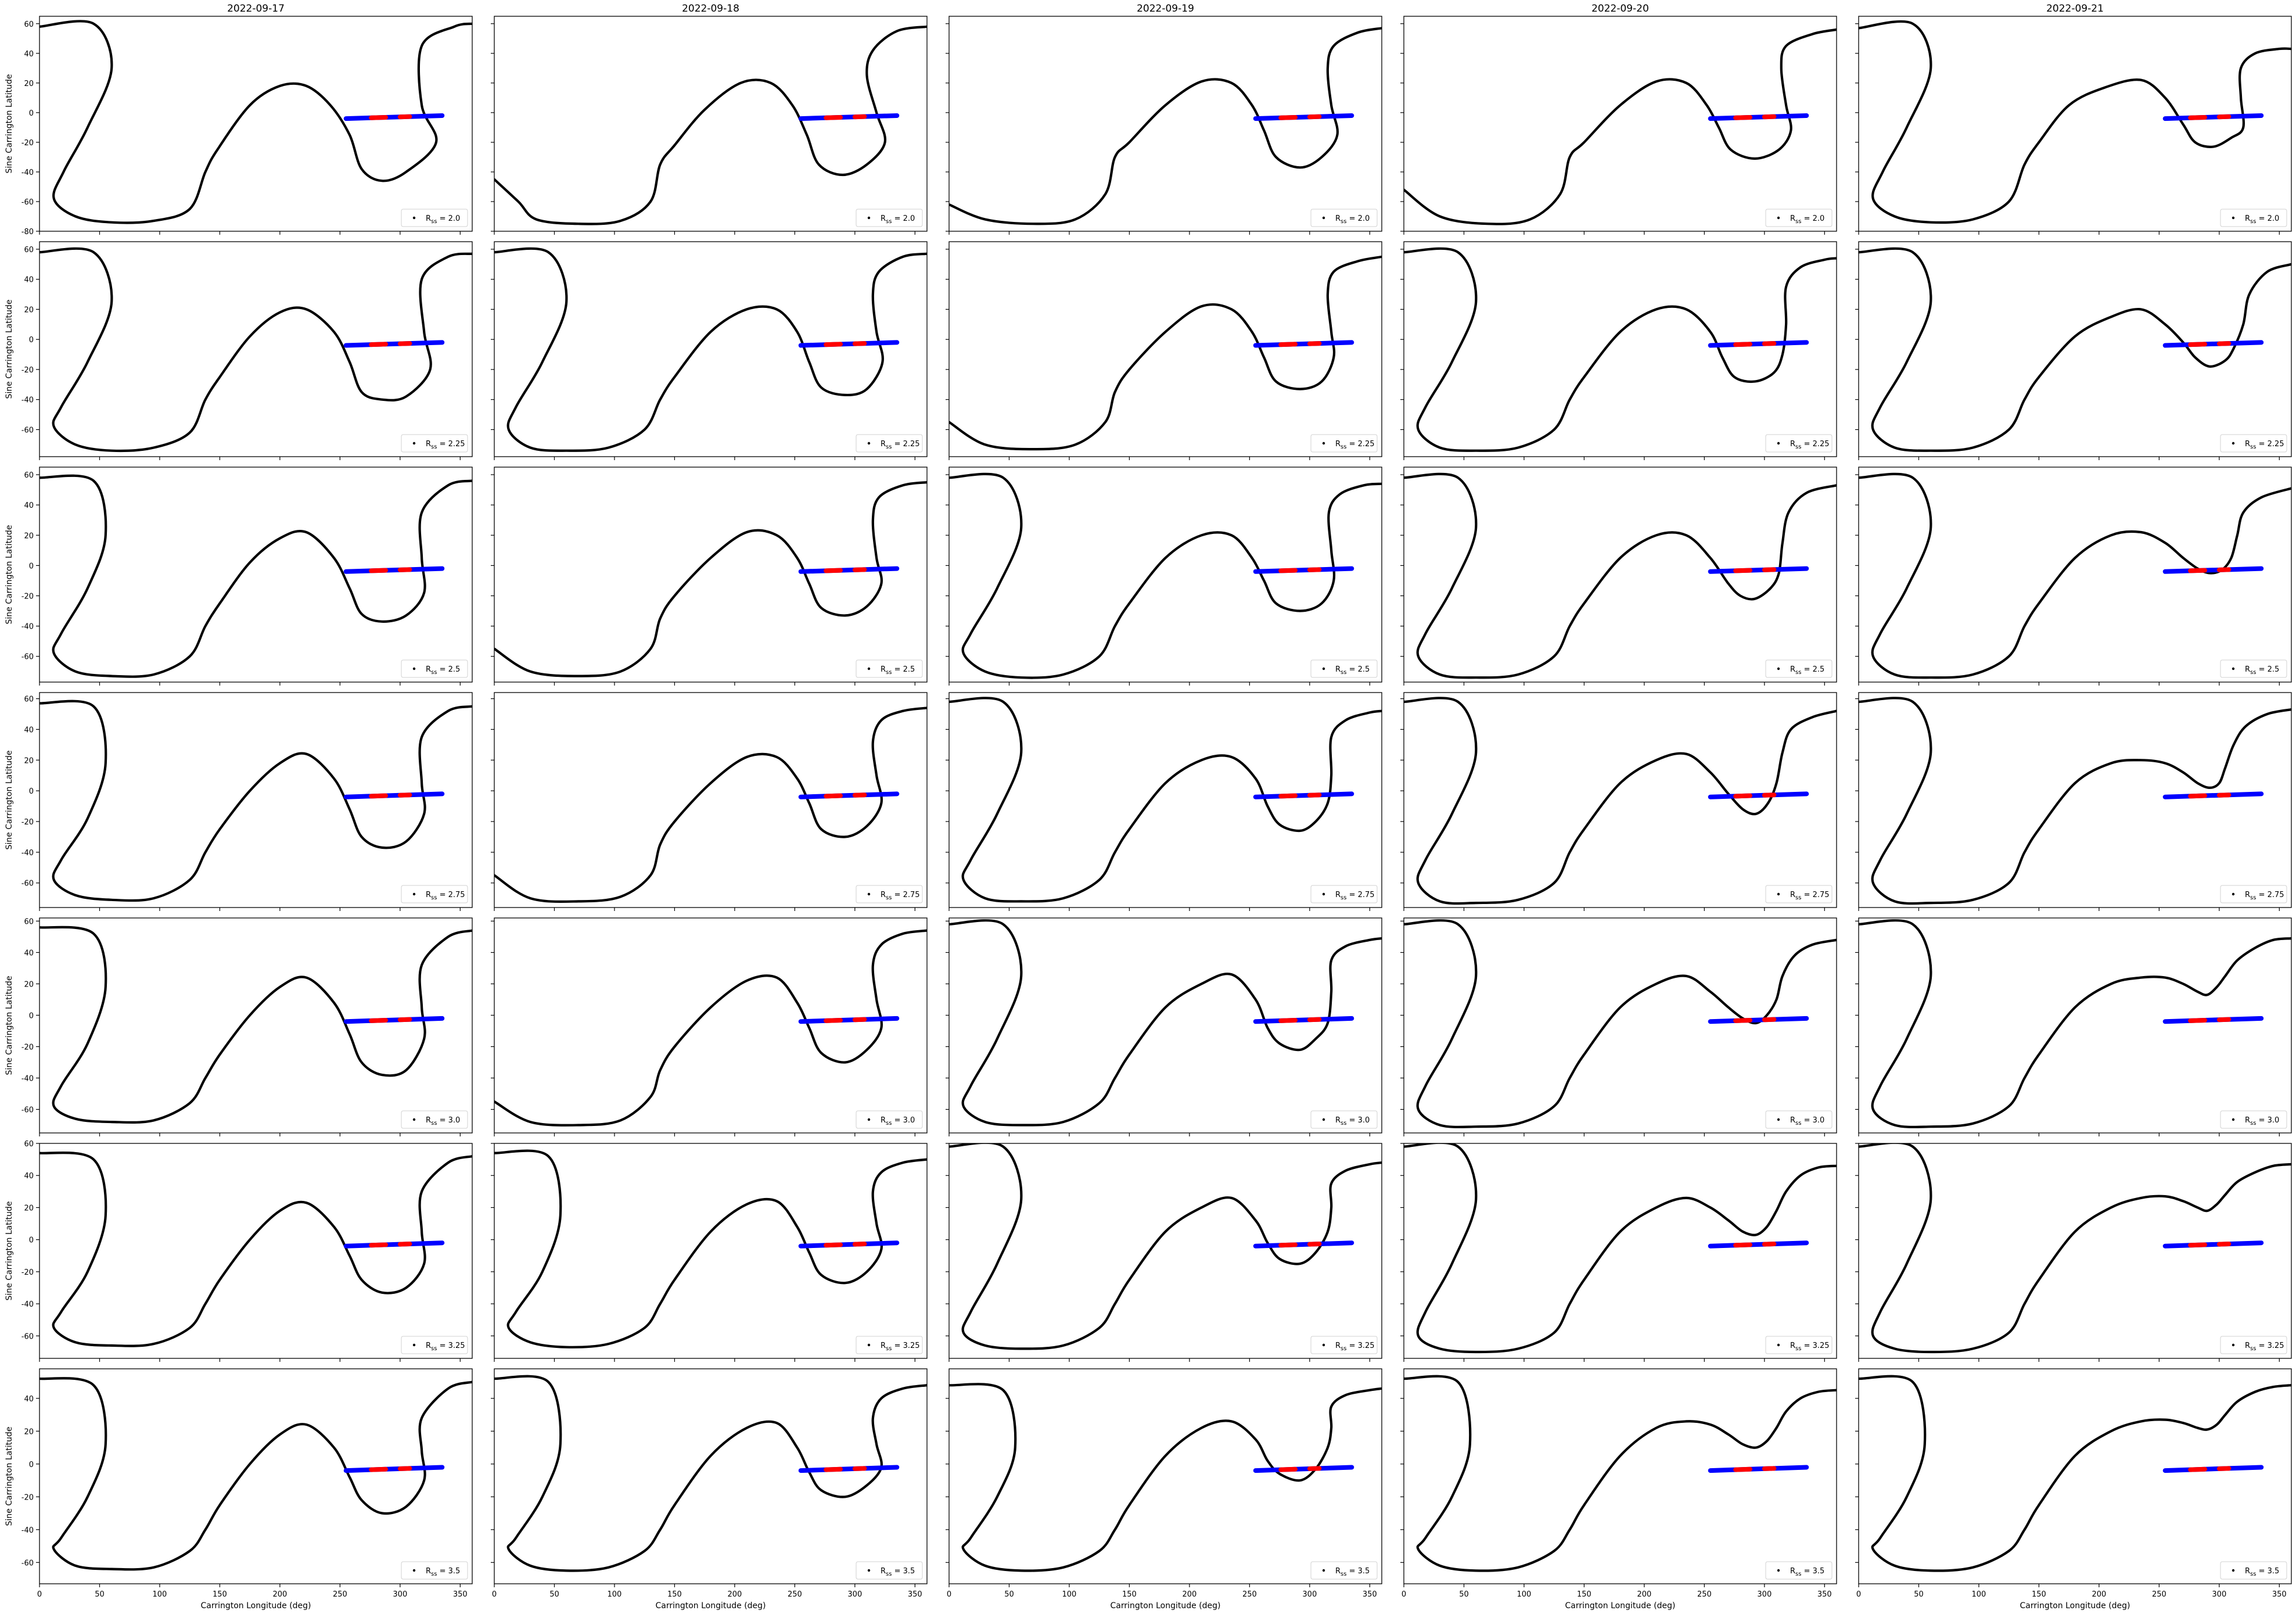 Image resolution: width=2296 pixels, height=1614 pixels. I want to click on column-title: 2022-09-19, so click(1165, 9).